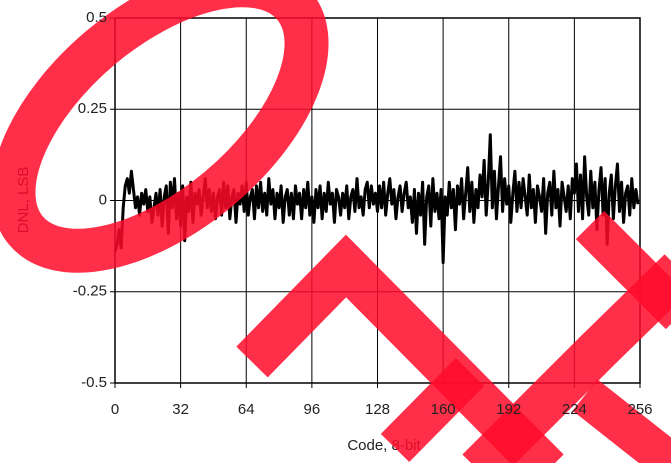 The width and height of the screenshot is (671, 463). I want to click on y-tick-label: 0.25, so click(92, 108).